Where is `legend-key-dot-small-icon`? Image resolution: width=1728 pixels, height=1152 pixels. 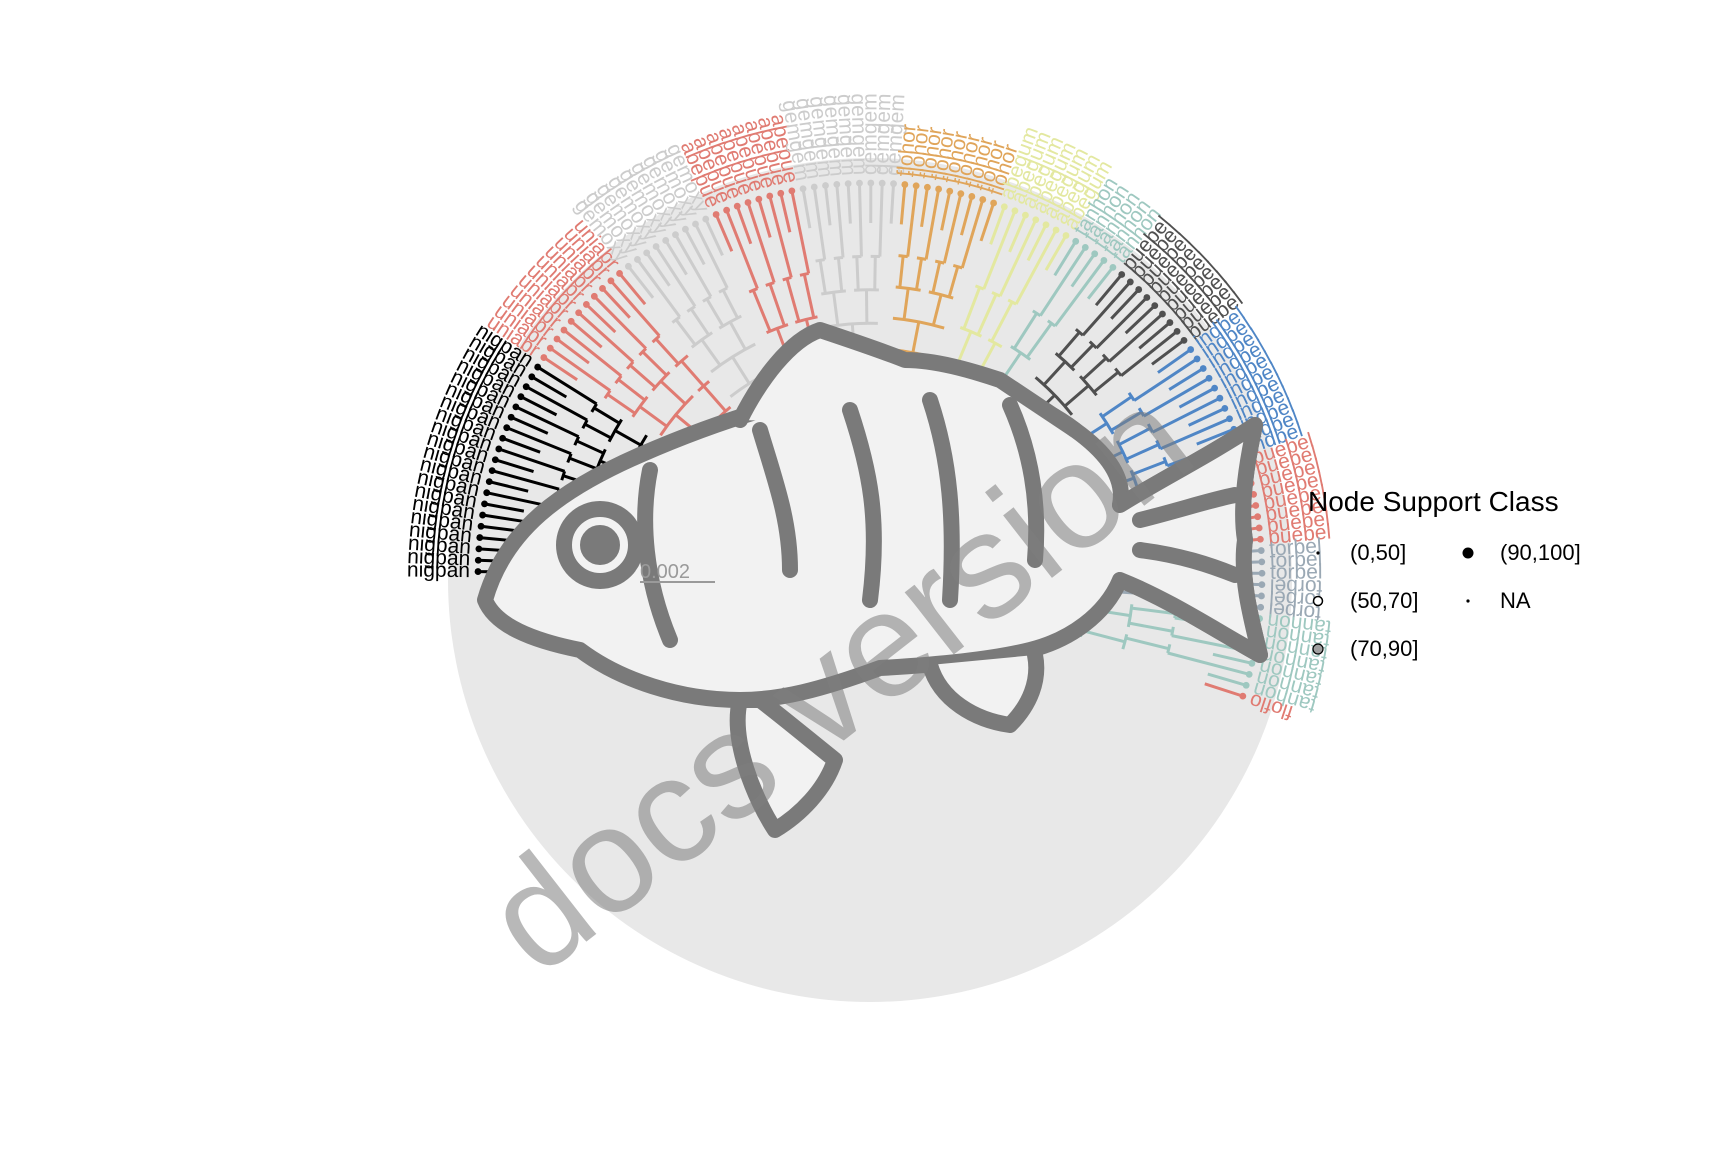 legend-key-dot-small-icon is located at coordinates (1323, 553).